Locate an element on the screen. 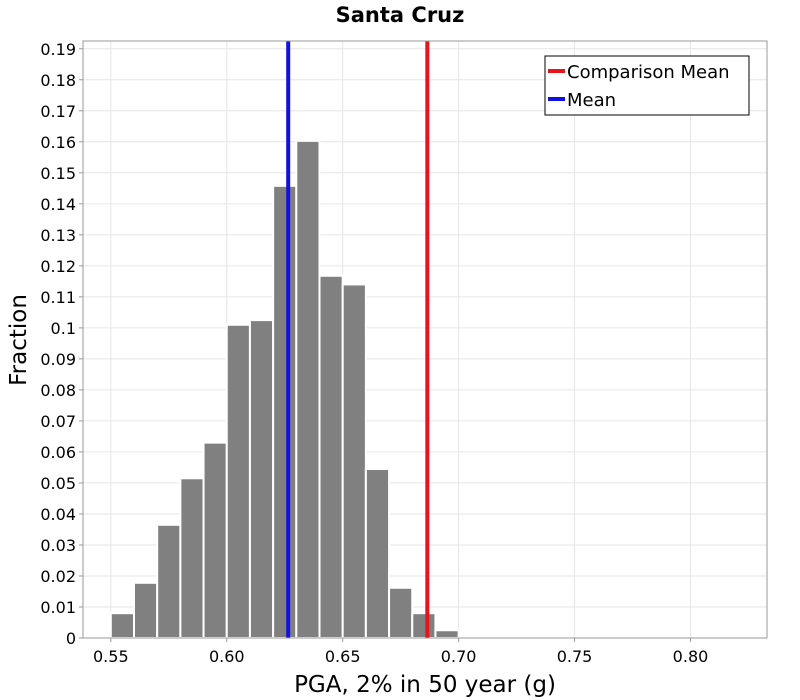 The image size is (800, 700). x-tick-label: 0.60 is located at coordinates (227, 656).